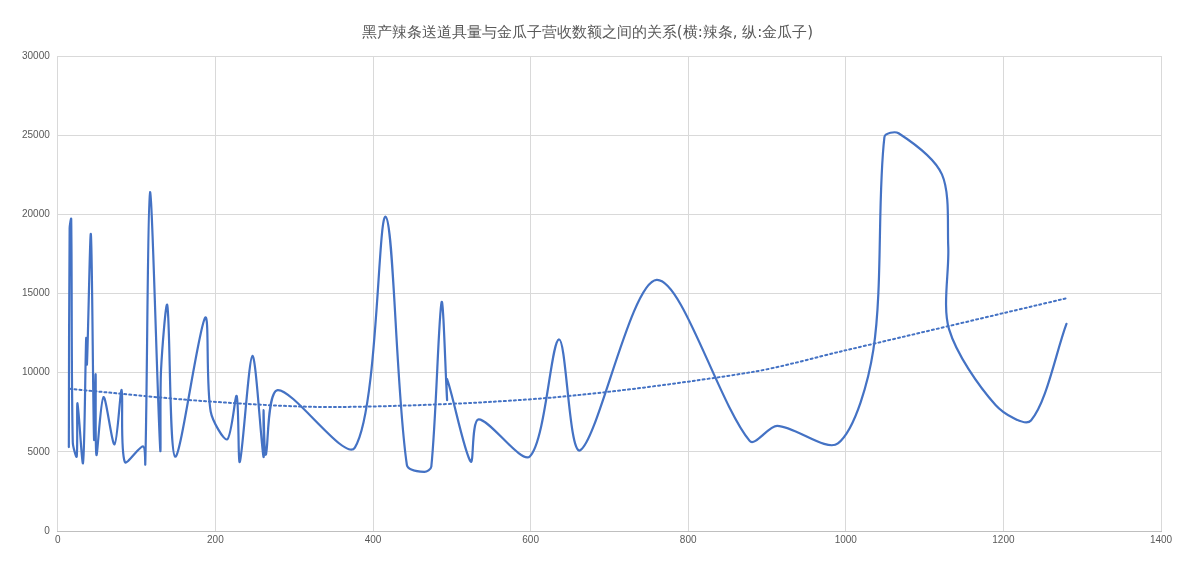 This screenshot has width=1201, height=569. Describe the element at coordinates (373, 539) in the screenshot. I see `x-tick-label: 400` at that location.